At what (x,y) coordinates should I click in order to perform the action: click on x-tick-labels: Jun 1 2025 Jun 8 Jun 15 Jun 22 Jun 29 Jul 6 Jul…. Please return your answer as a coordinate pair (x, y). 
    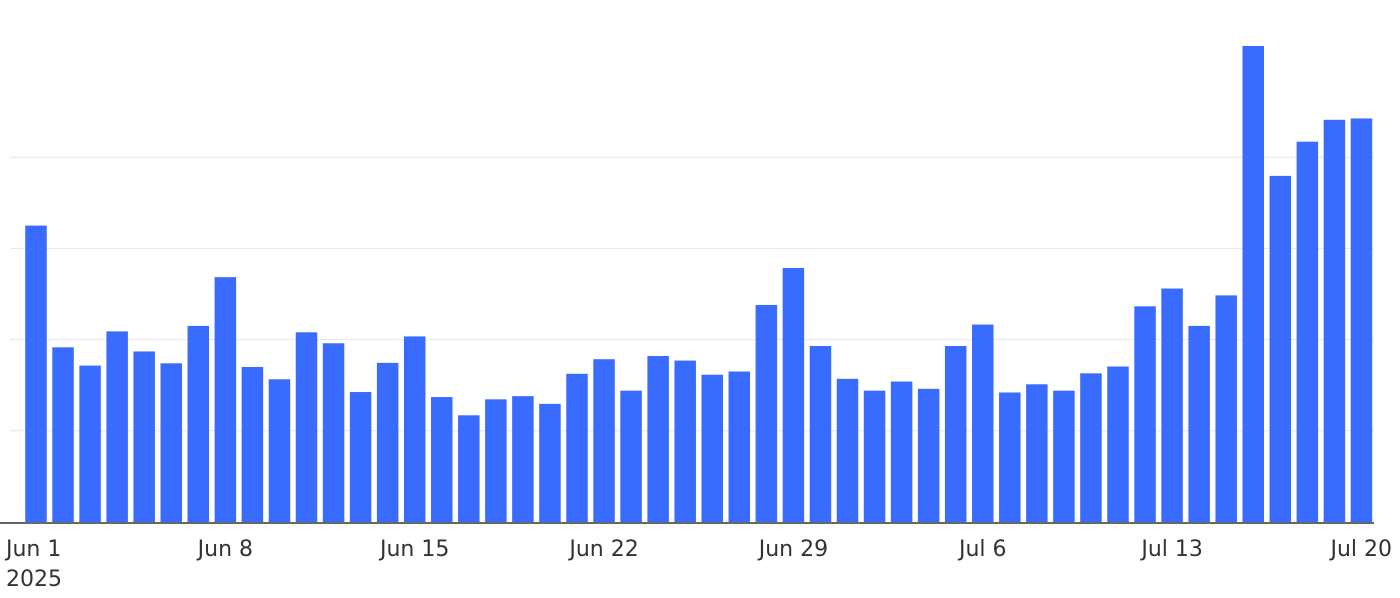
    Looking at the image, I should click on (698, 564).